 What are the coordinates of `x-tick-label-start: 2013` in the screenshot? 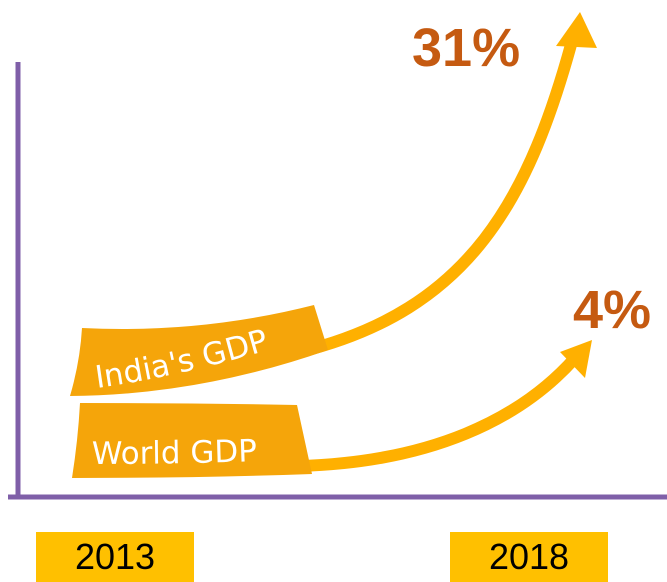 It's located at (115, 557).